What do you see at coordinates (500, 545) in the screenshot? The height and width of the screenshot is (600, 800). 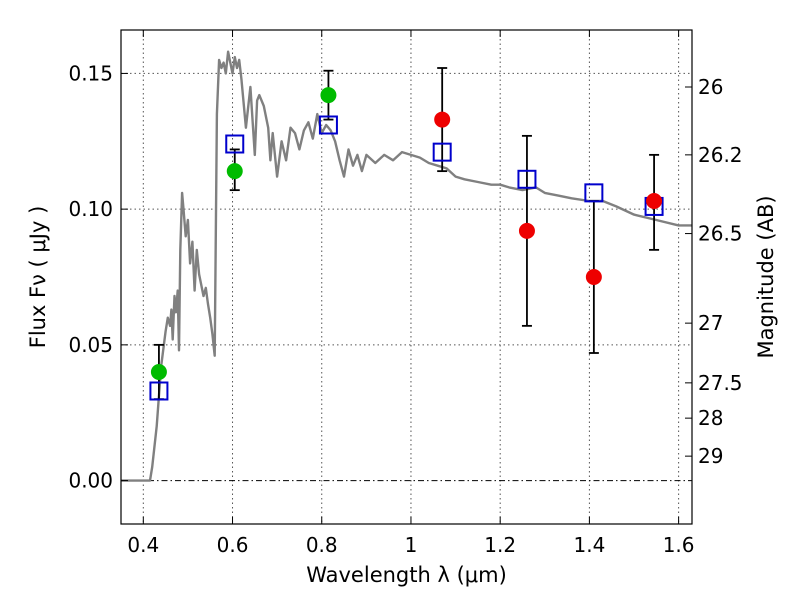 I see `x-tick-label: 1.2` at bounding box center [500, 545].